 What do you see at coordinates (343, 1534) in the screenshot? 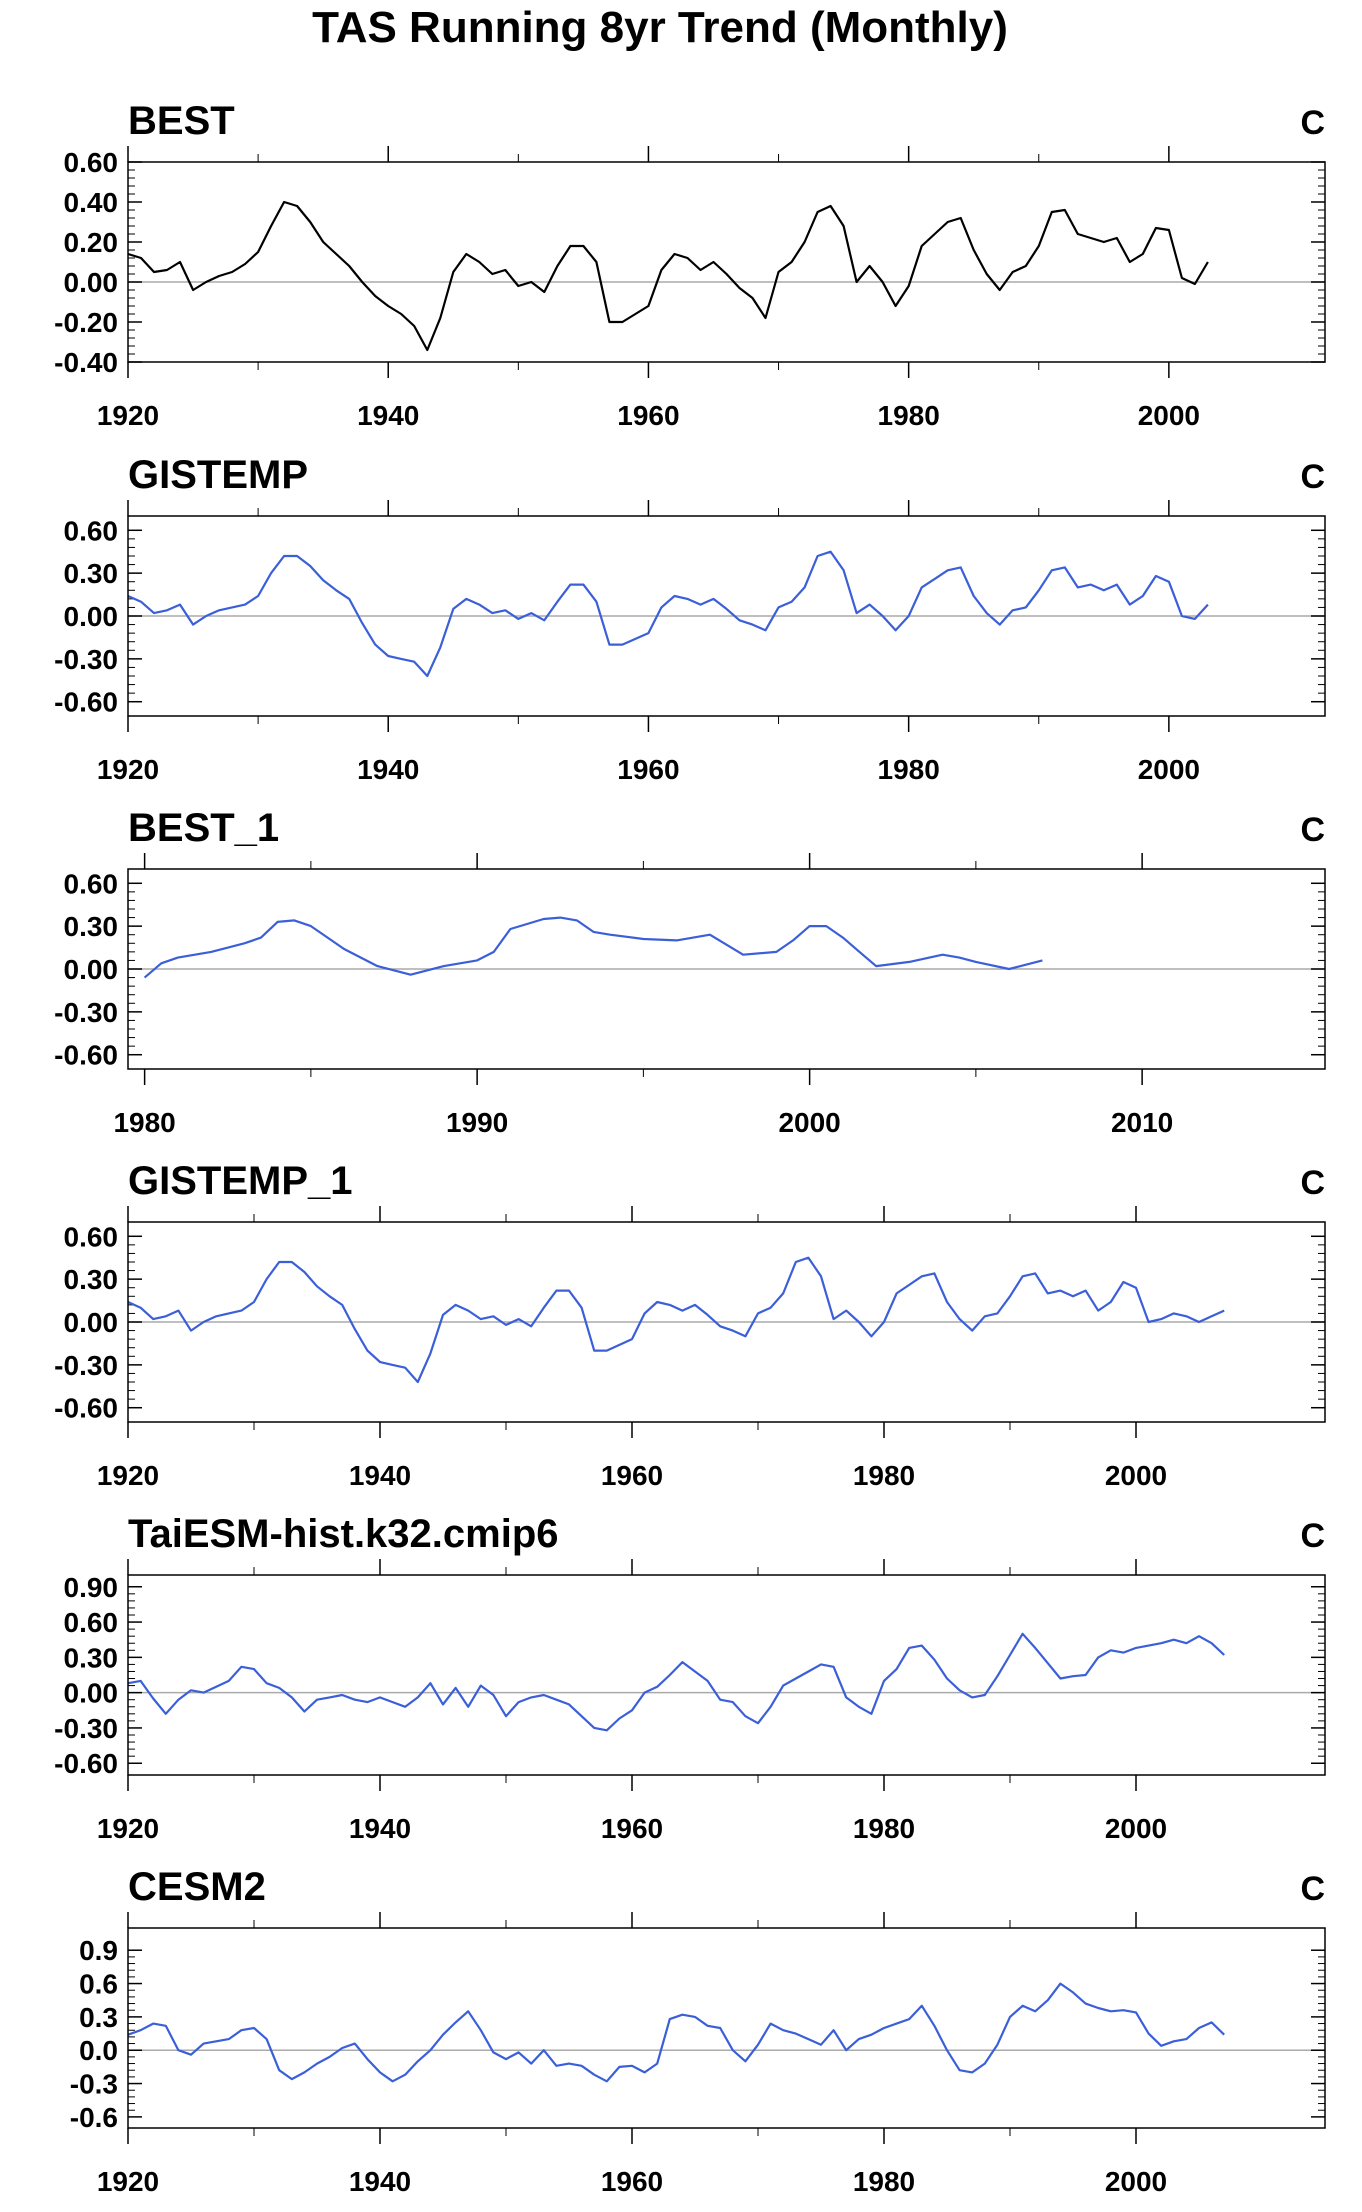
I see `panel-title: TaiESM-hist.k32.cmip6` at bounding box center [343, 1534].